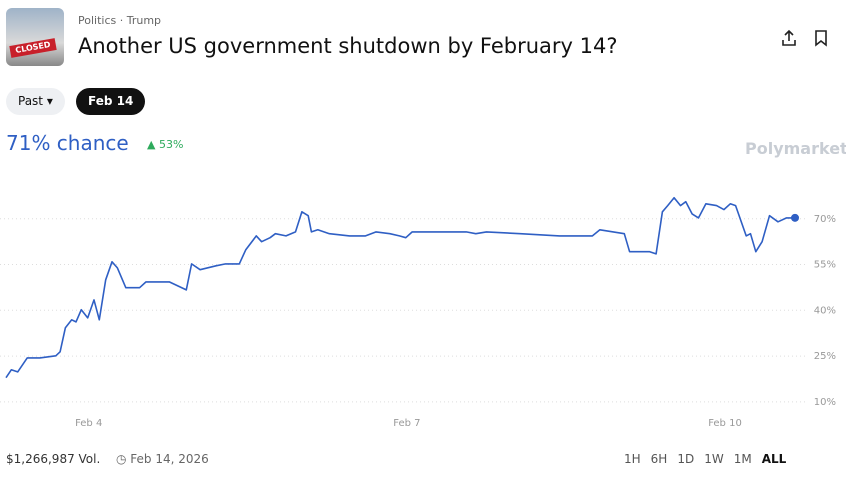  What do you see at coordinates (659, 459) in the screenshot?
I see `range-button: 6H` at bounding box center [659, 459].